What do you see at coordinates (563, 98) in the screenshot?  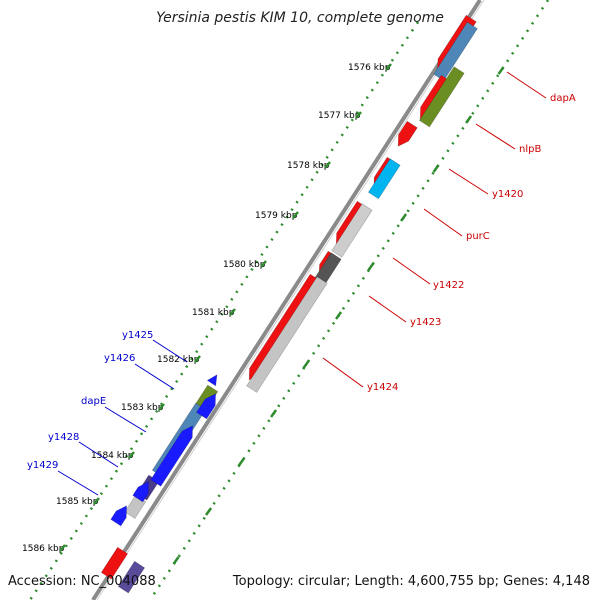 I see `gene-label-dapA: dapA` at bounding box center [563, 98].